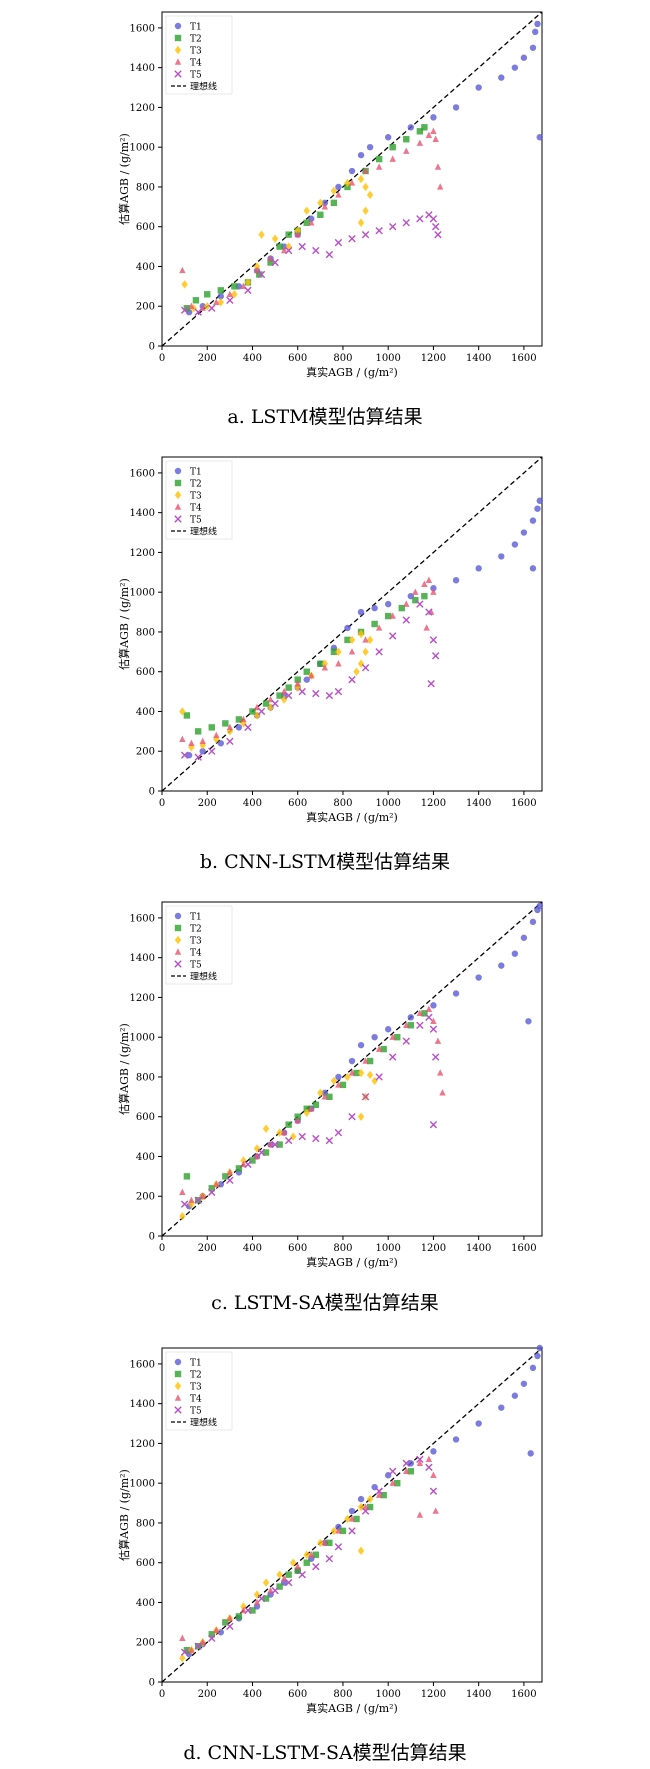  What do you see at coordinates (387, 358) in the screenshot?
I see `x-tick-label: 1000` at bounding box center [387, 358].